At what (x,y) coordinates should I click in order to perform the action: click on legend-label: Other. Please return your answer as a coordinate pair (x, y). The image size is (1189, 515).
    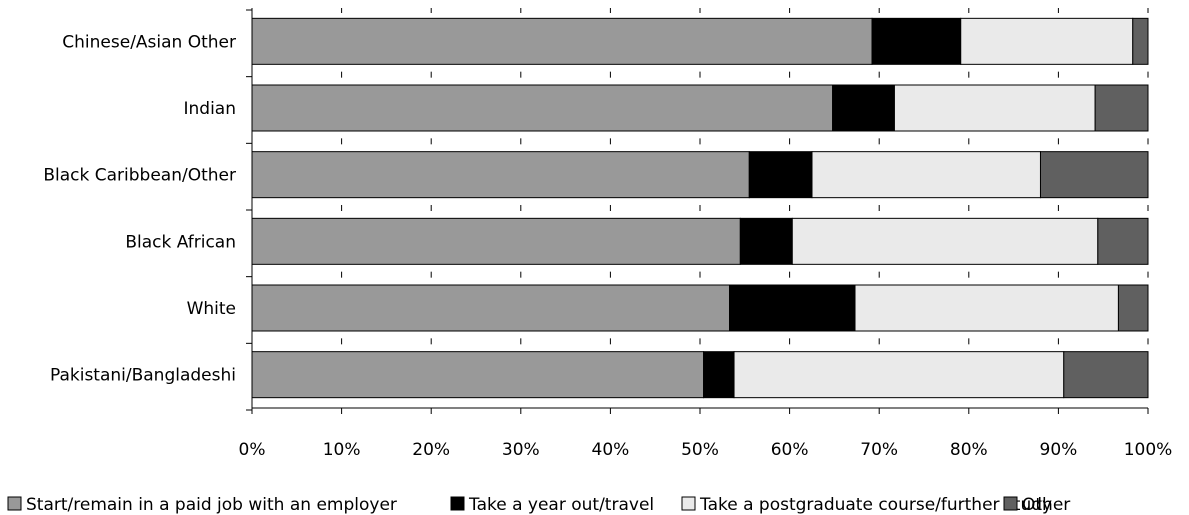
    Looking at the image, I should click on (1046, 505).